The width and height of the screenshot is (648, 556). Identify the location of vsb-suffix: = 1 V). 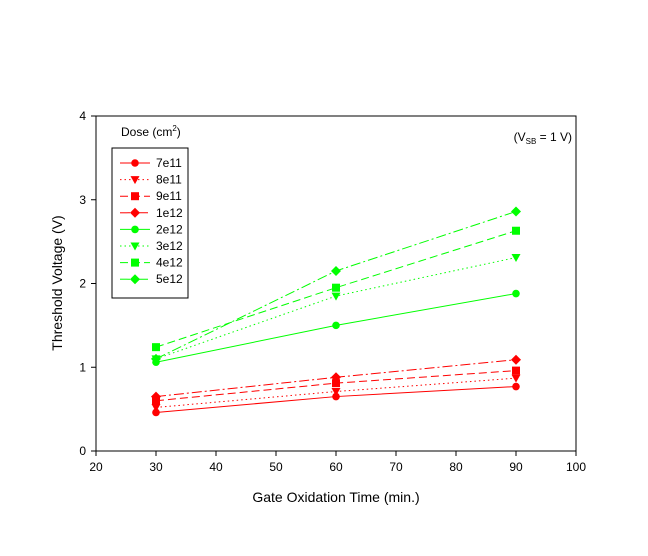
(554, 137).